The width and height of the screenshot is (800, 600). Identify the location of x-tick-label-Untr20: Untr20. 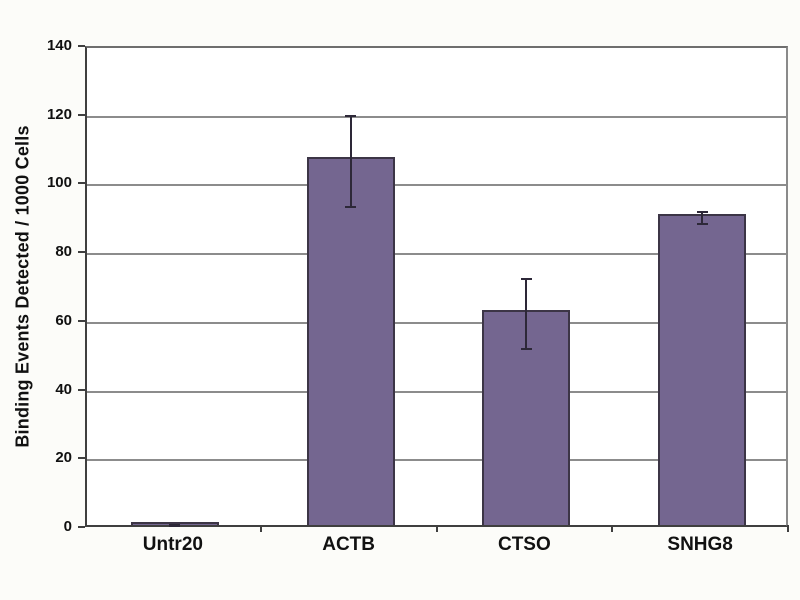
(172, 544).